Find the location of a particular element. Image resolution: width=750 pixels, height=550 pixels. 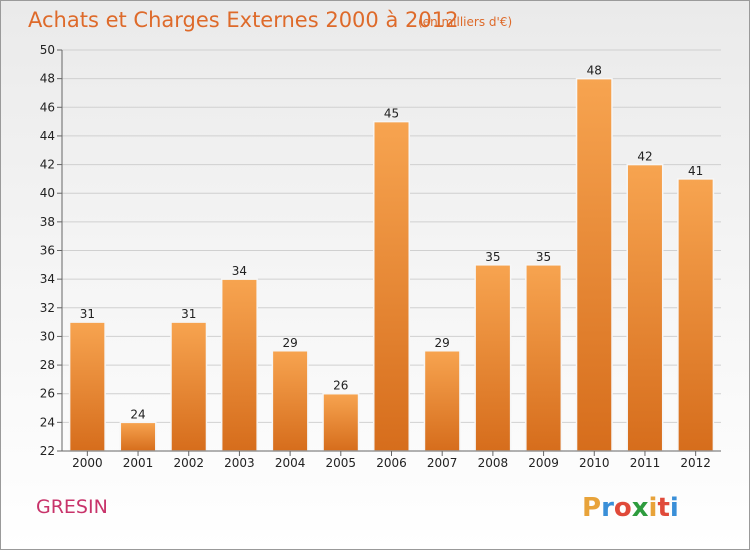

ytick-label-44: 44 is located at coordinates (47, 136).